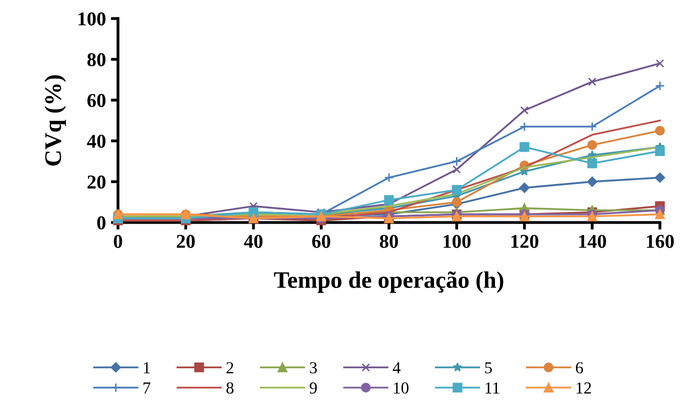  Describe the element at coordinates (457, 241) in the screenshot. I see `x-tick-label: 100` at that location.